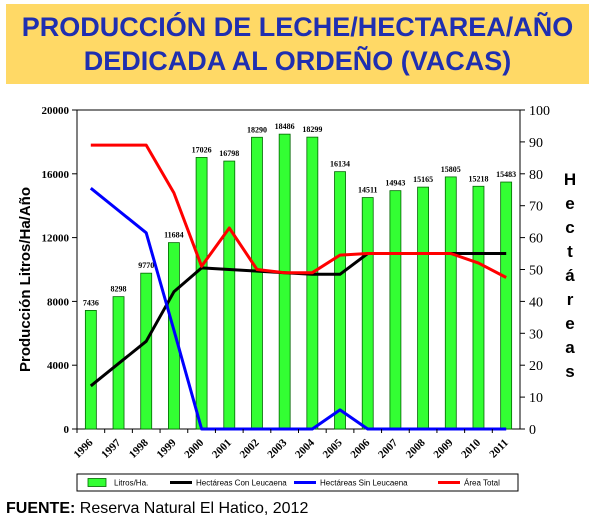  I want to click on chart-title-line-1: PRODUCCIÓN DE LECHE/HECTAREA/AÑO, so click(297, 27).